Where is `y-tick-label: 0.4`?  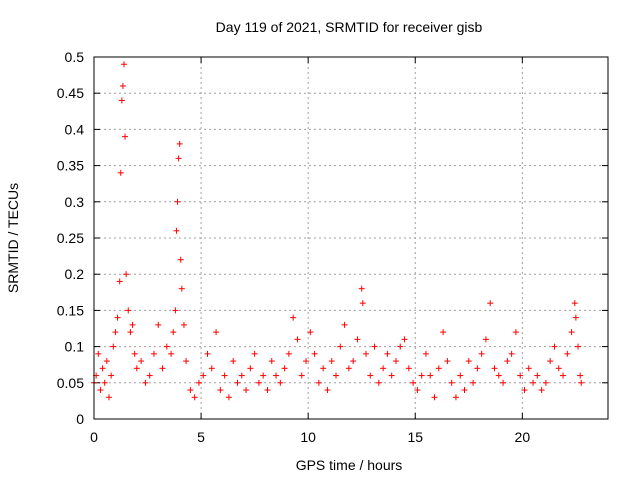
y-tick-label: 0.4 is located at coordinates (75, 129).